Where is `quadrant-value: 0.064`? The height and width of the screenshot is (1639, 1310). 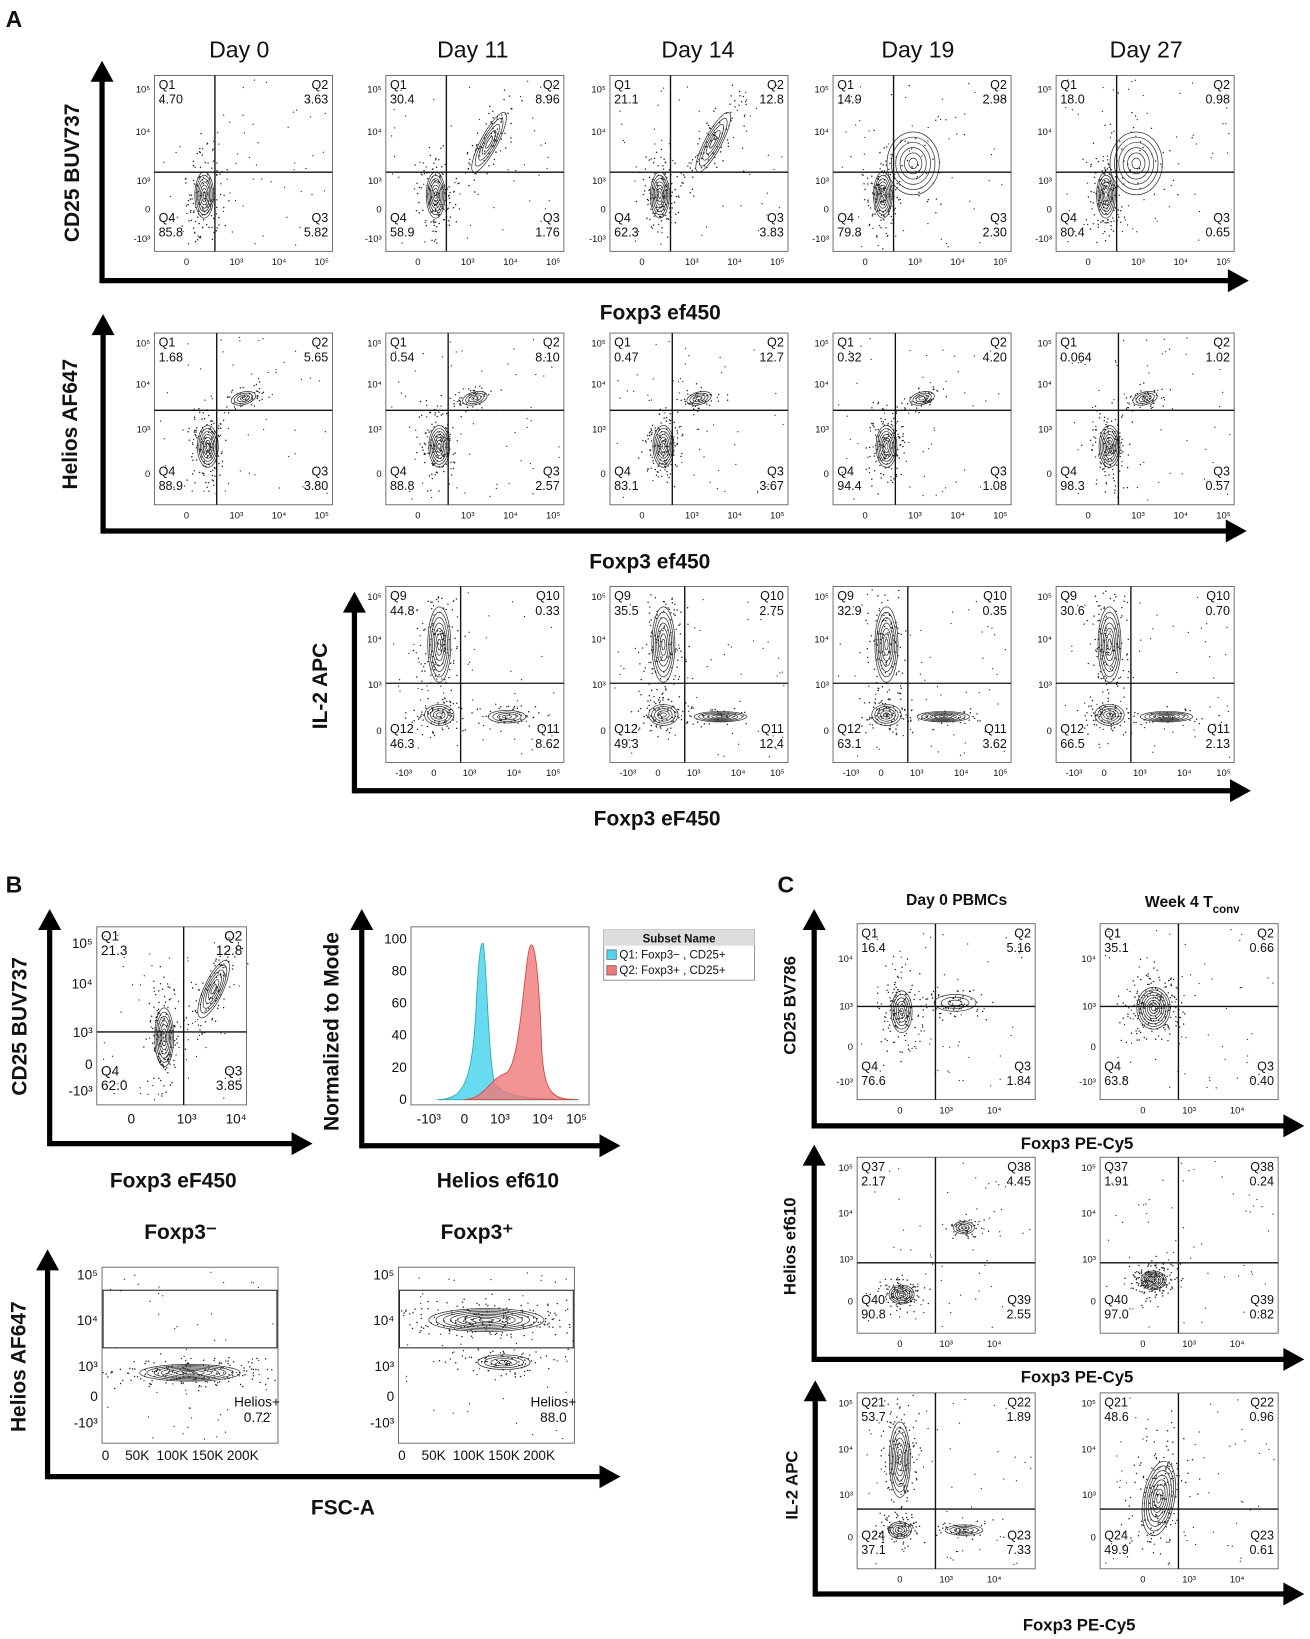
quadrant-value: 0.064 is located at coordinates (1075, 357).